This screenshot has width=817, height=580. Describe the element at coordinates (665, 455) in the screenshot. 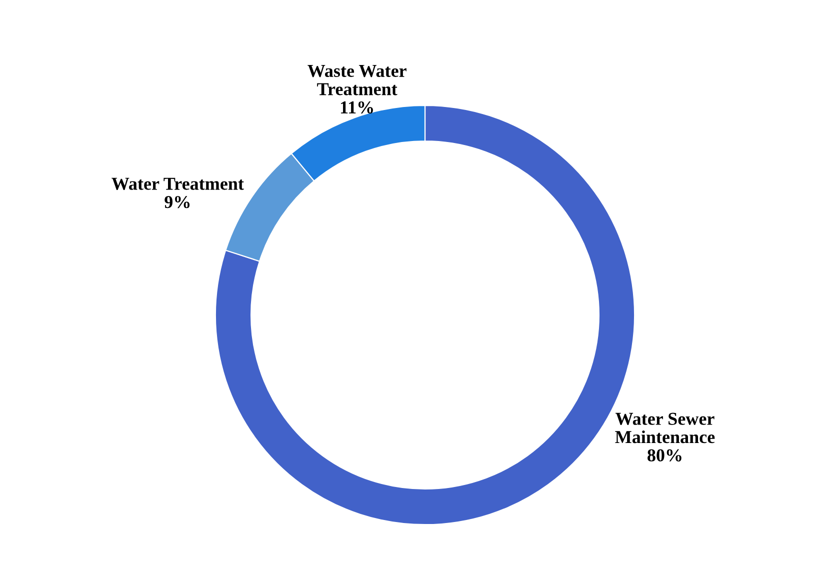

I see `data-label: 80%` at that location.